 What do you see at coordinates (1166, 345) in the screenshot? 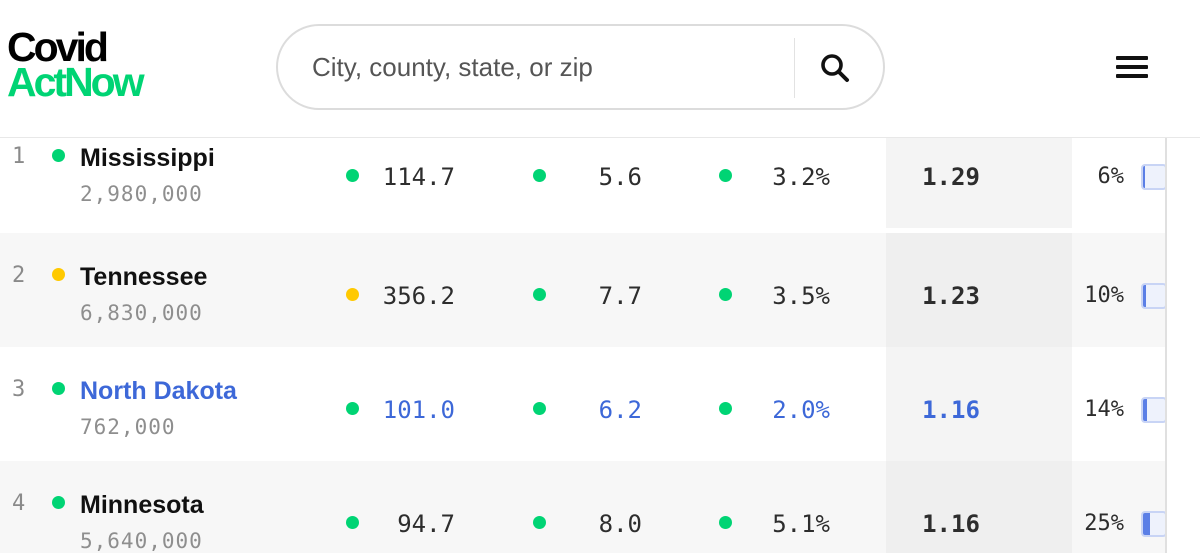
I see `scrollbar-track` at bounding box center [1166, 345].